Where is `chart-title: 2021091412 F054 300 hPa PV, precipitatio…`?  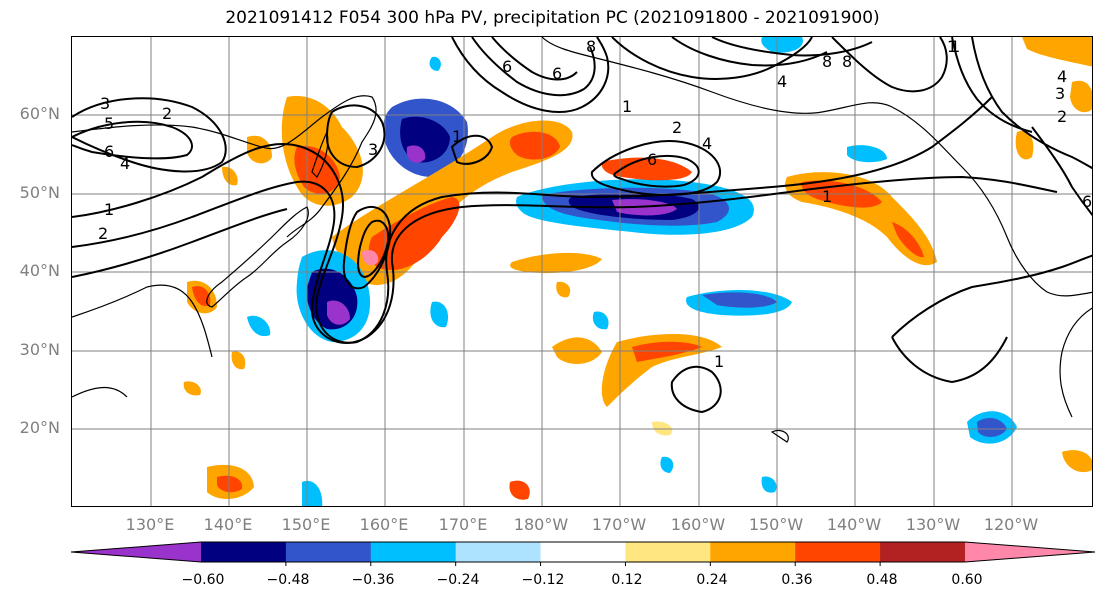
chart-title: 2021091412 F054 300 hPa PV, precipitatio… is located at coordinates (552, 18).